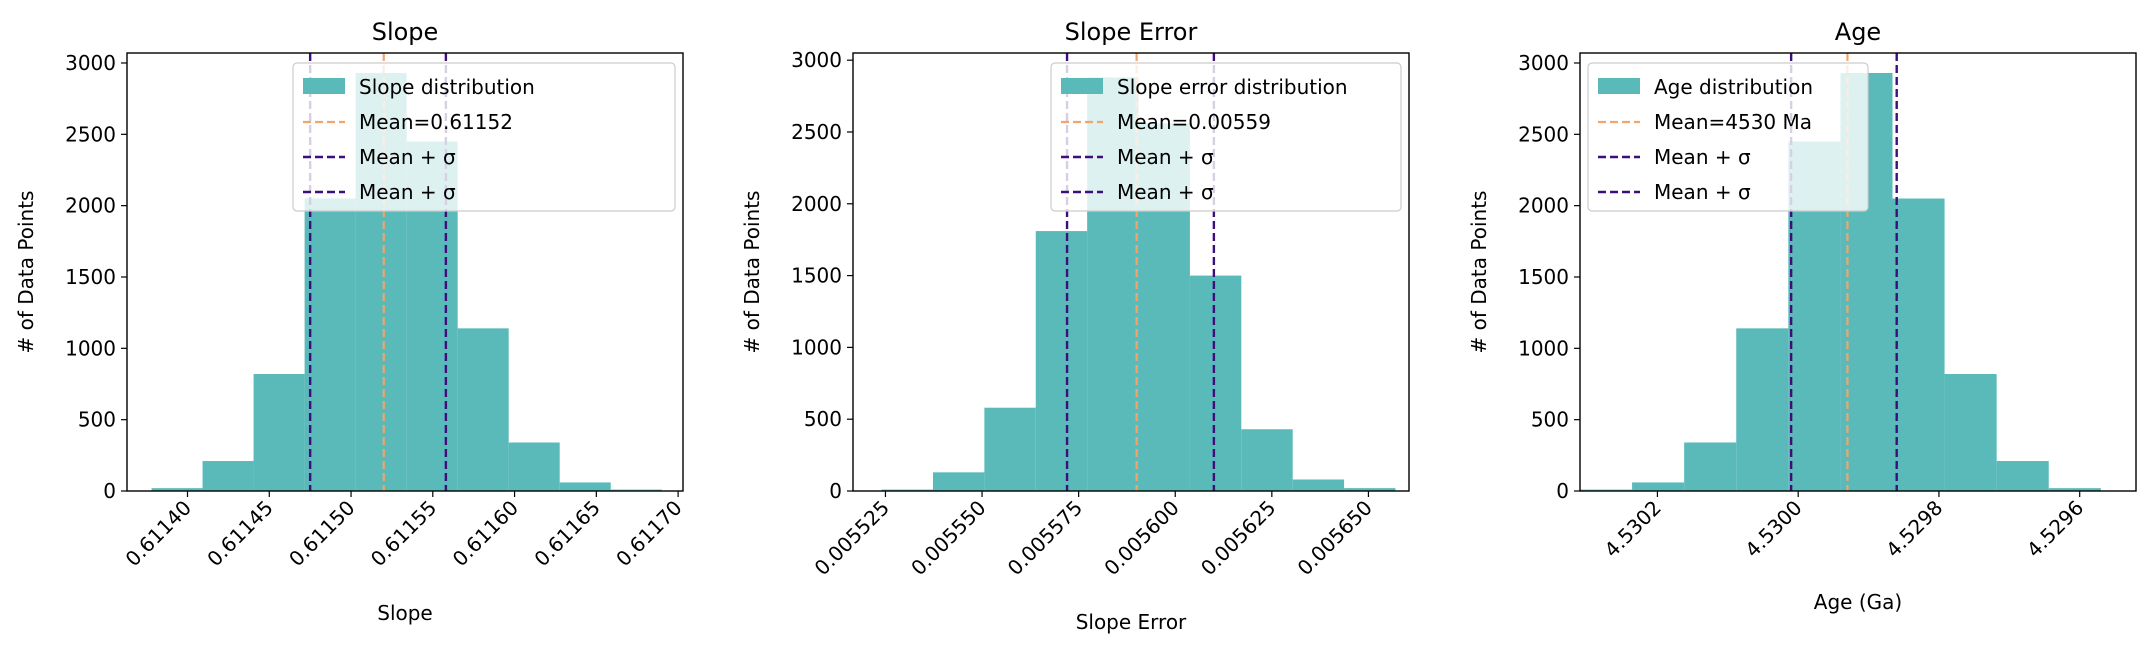 The height and width of the screenshot is (650, 2148). I want to click on chart-title: Slope Error, so click(1131, 32).